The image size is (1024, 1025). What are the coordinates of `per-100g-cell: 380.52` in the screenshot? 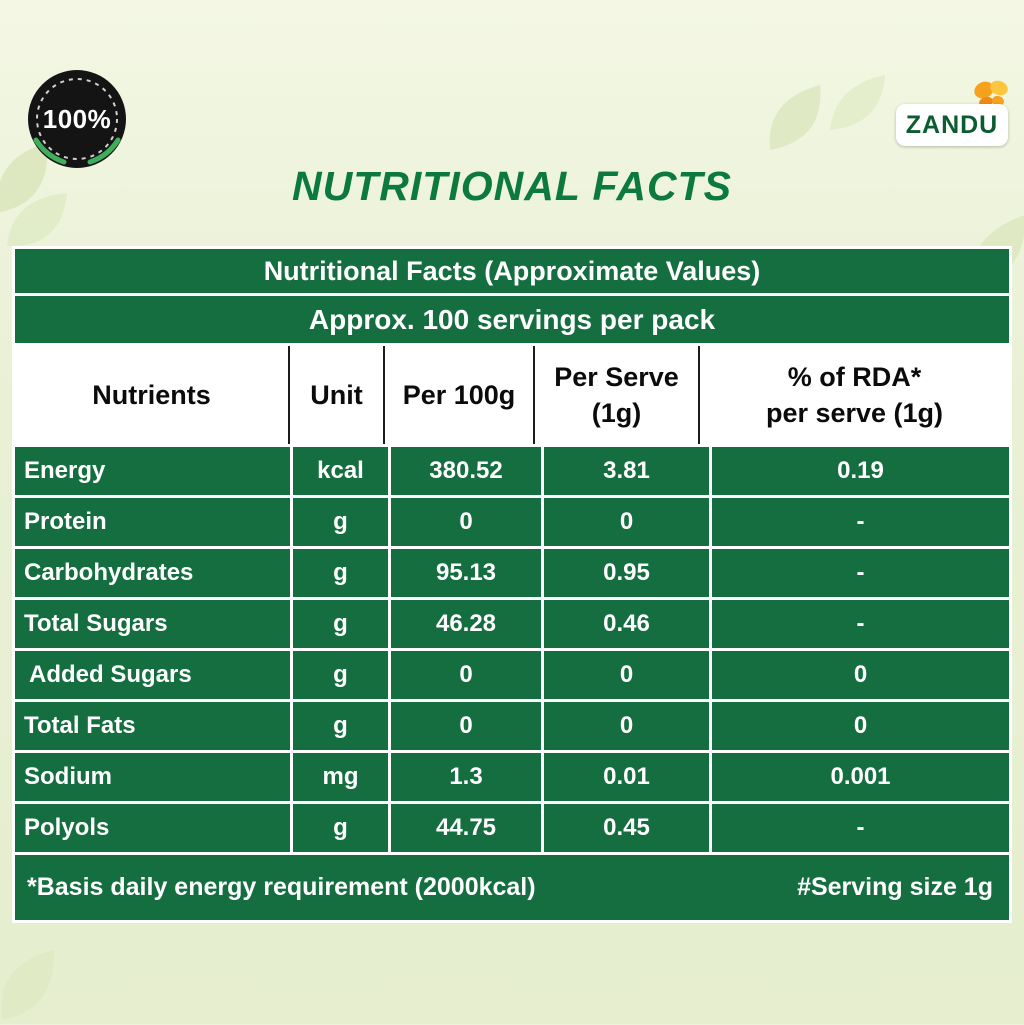 It's located at (466, 471).